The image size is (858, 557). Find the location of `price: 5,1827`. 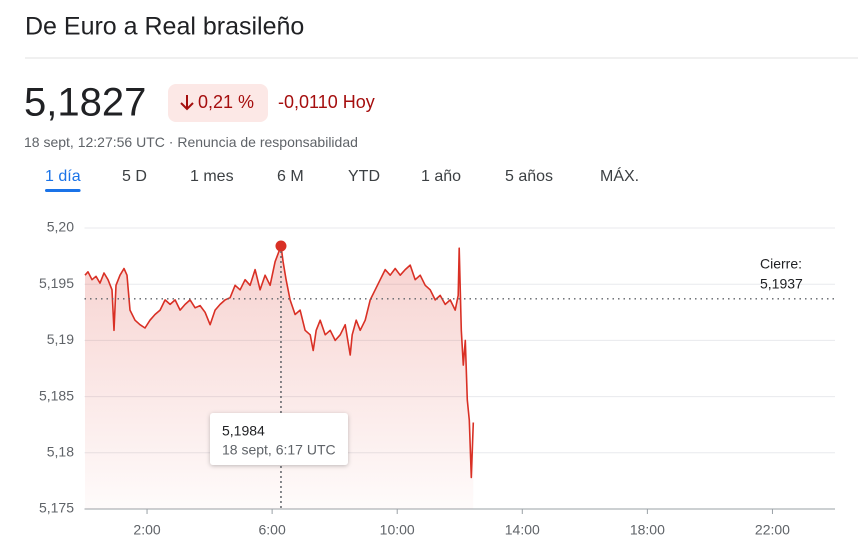

price: 5,1827 is located at coordinates (85, 103).